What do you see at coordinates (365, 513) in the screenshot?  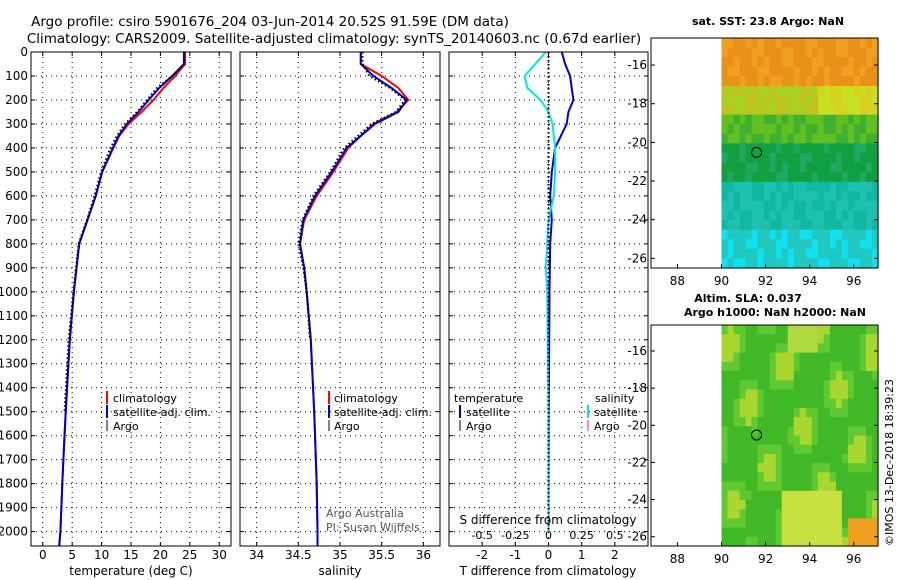 I see `credit-line-1: Argo Australia` at bounding box center [365, 513].